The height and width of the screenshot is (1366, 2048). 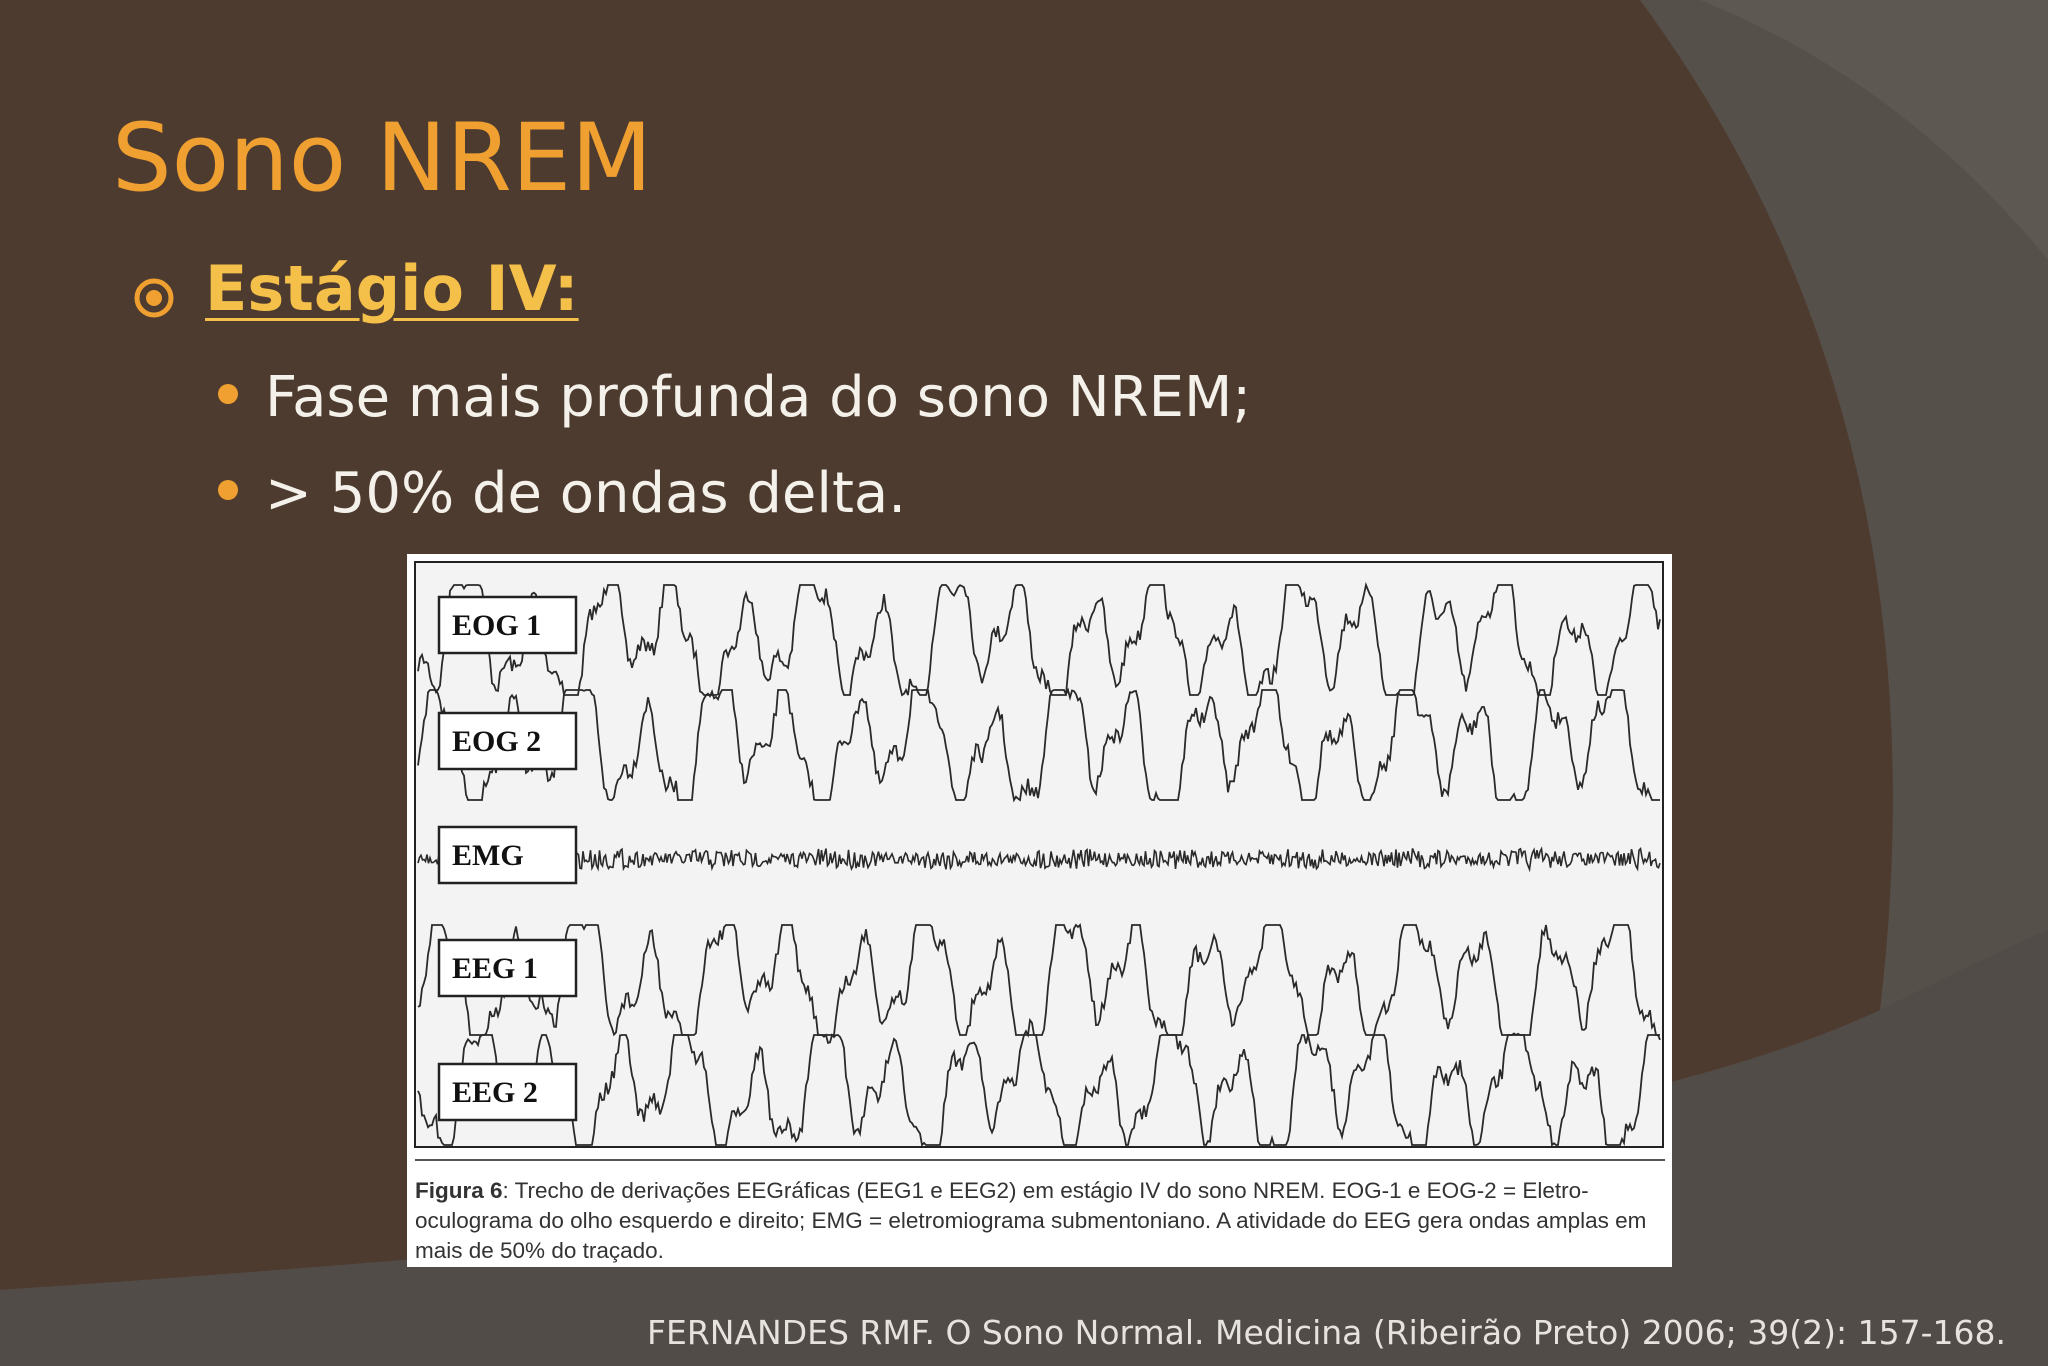 I want to click on decor-band, so click(x=1844, y=130).